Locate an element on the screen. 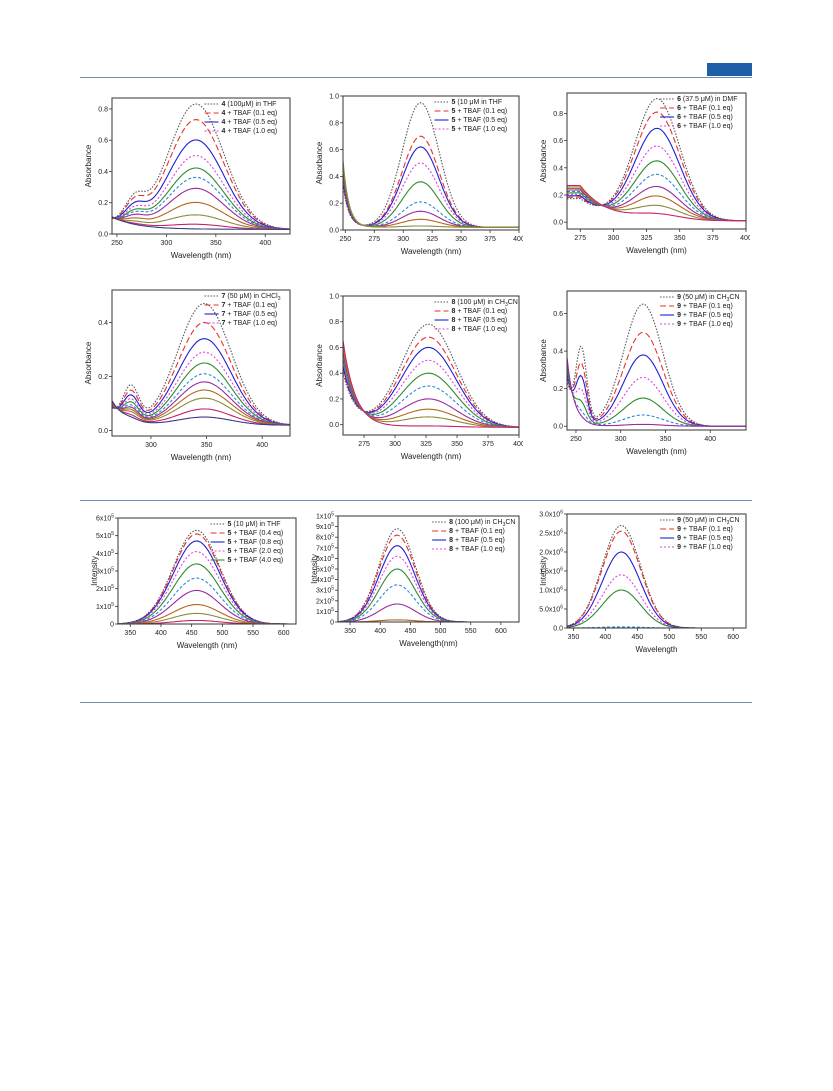 This screenshot has height=1091, width=833. legend-entry: 8 + TBAF (0.5 eq) is located at coordinates (480, 320).